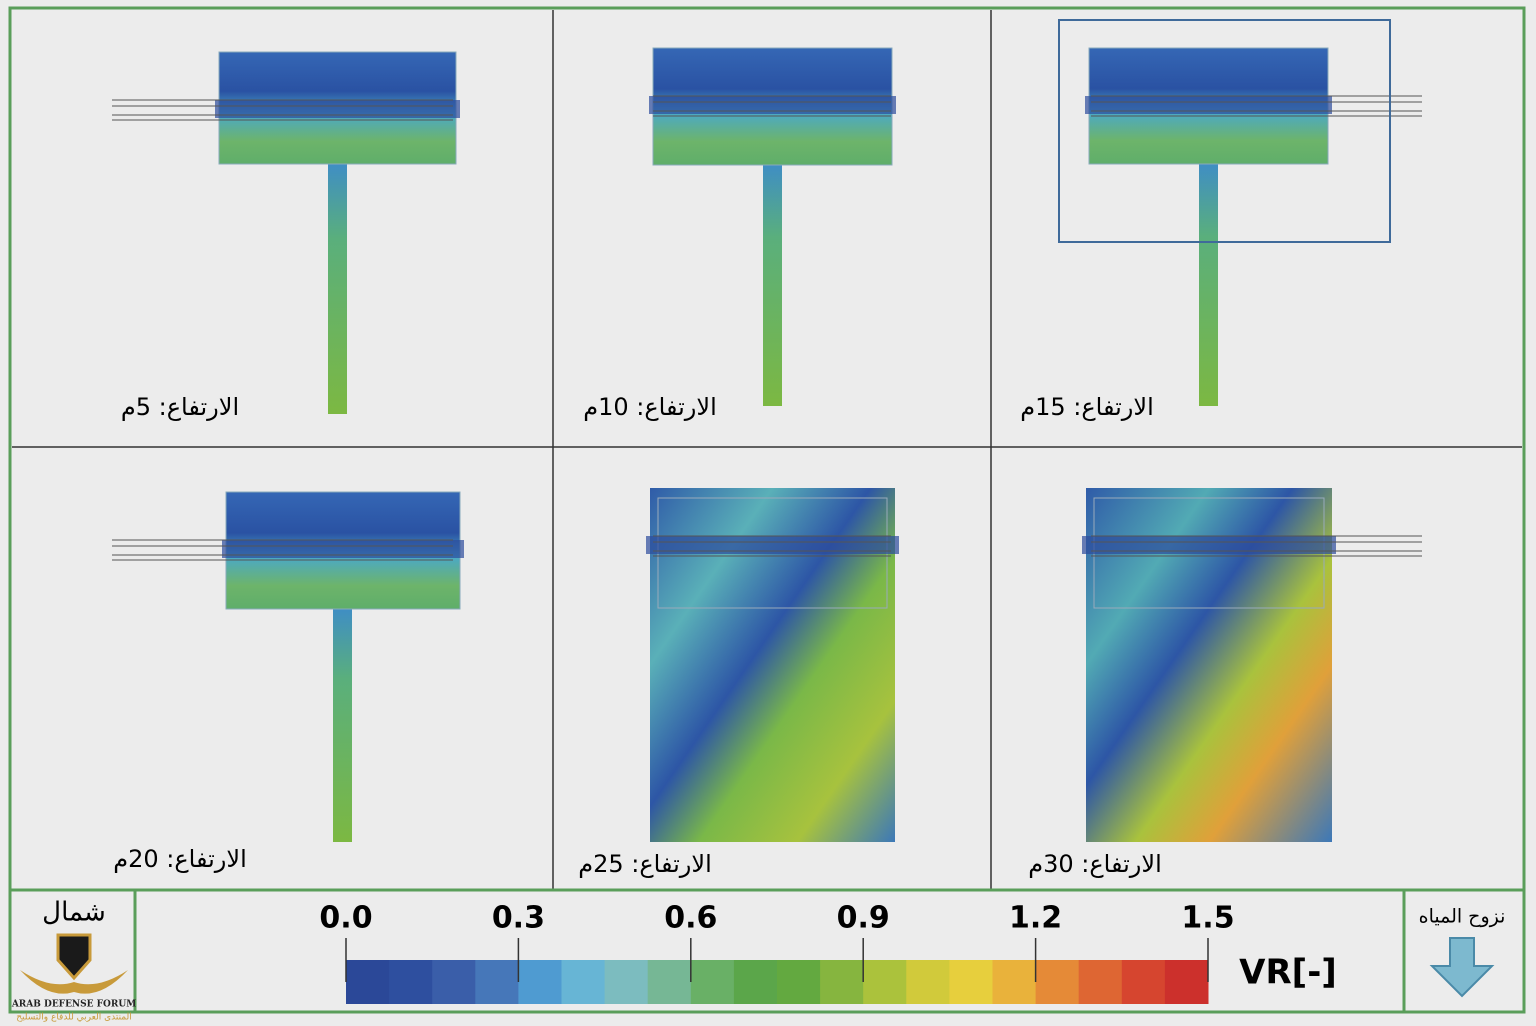 Image resolution: width=1536 pixels, height=1026 pixels. Describe the element at coordinates (1288, 973) in the screenshot. I see `colorbar-title: VR[-]` at that location.